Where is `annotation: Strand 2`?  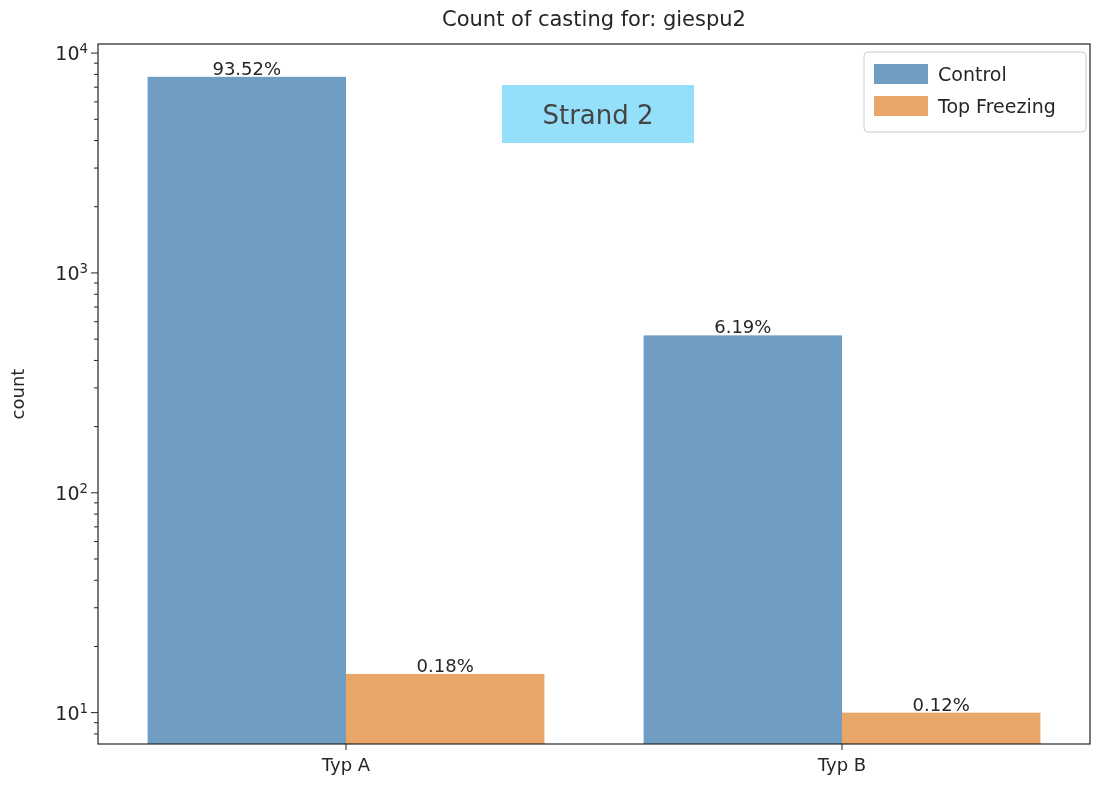
annotation: Strand 2 is located at coordinates (598, 115).